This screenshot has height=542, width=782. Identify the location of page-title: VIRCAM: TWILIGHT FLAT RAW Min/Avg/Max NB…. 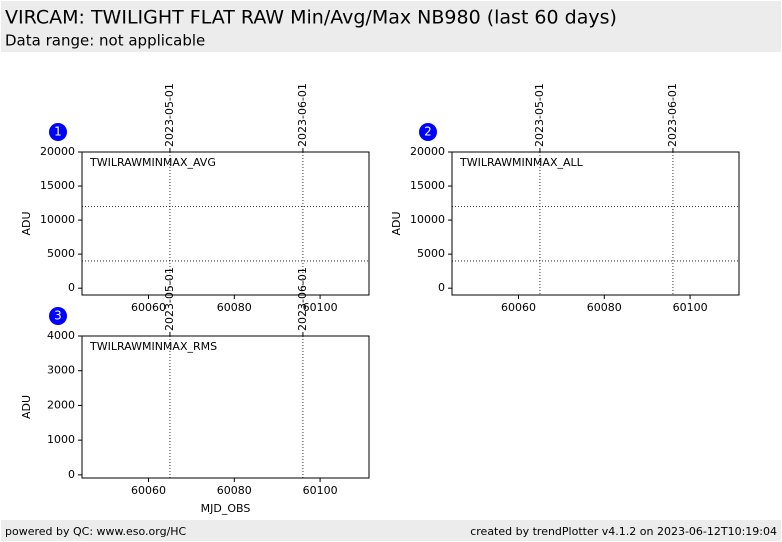
(311, 18).